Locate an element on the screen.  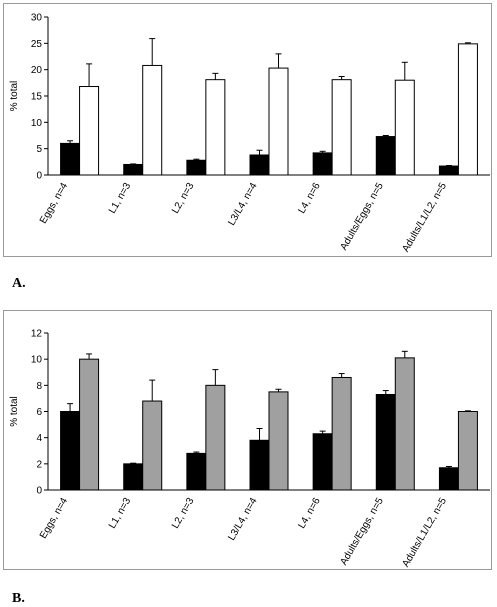
y-tick-label: 5 is located at coordinates (39, 149).